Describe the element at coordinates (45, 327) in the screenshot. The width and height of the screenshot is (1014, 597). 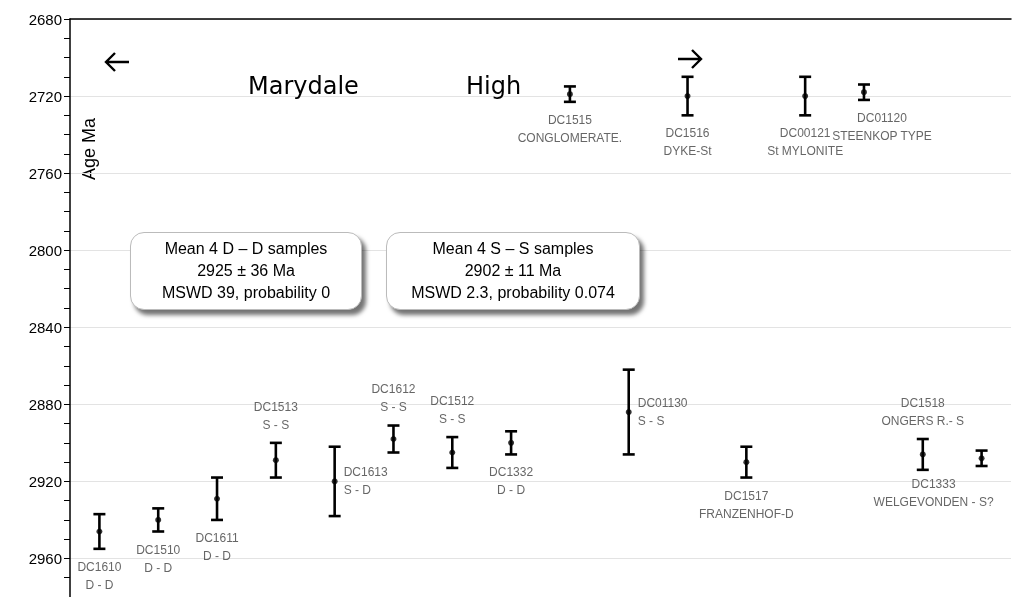
I see `y-tick-label: 2840` at that location.